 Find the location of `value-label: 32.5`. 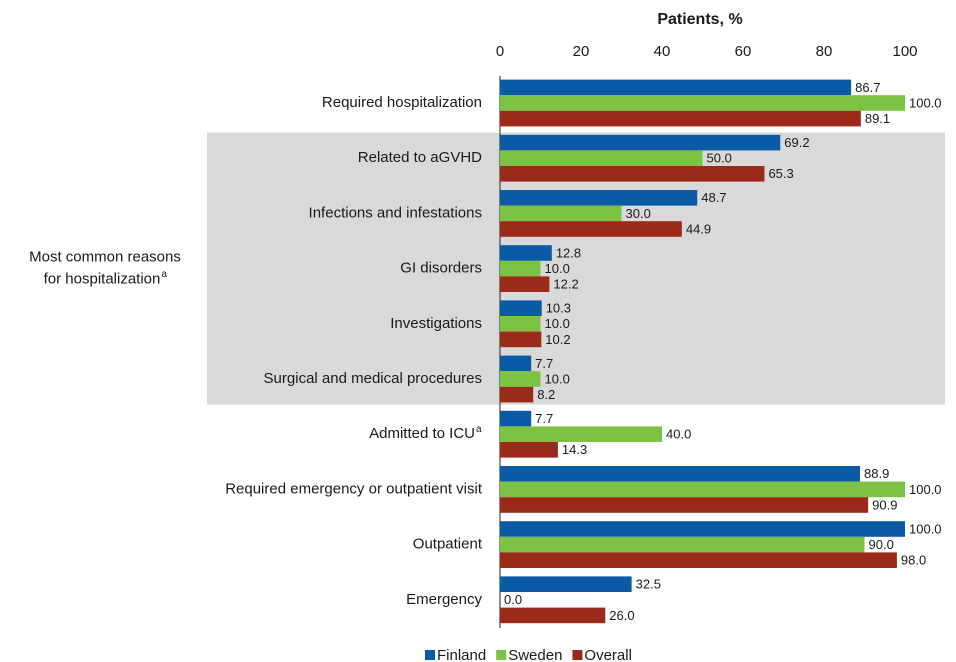

value-label: 32.5 is located at coordinates (648, 584).